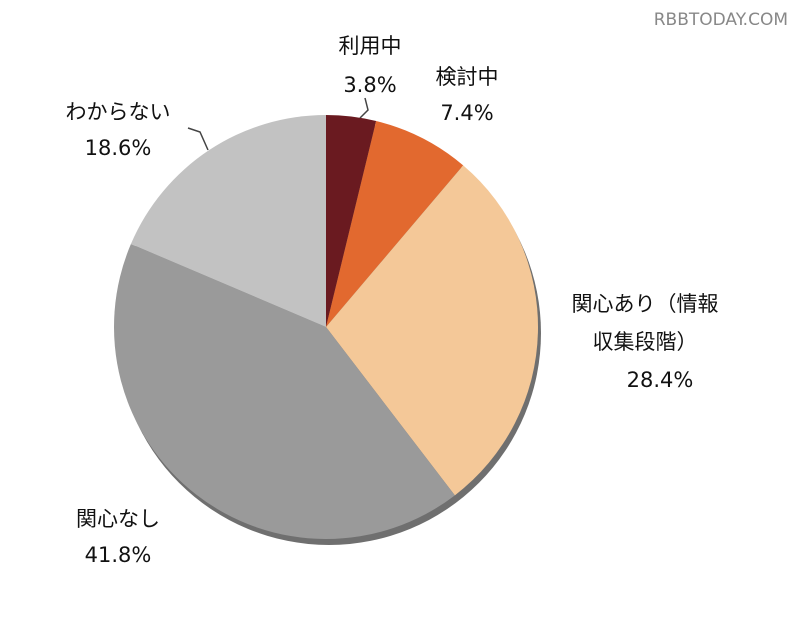 The height and width of the screenshot is (632, 800). I want to click on value-label: 18.6%, so click(118, 148).